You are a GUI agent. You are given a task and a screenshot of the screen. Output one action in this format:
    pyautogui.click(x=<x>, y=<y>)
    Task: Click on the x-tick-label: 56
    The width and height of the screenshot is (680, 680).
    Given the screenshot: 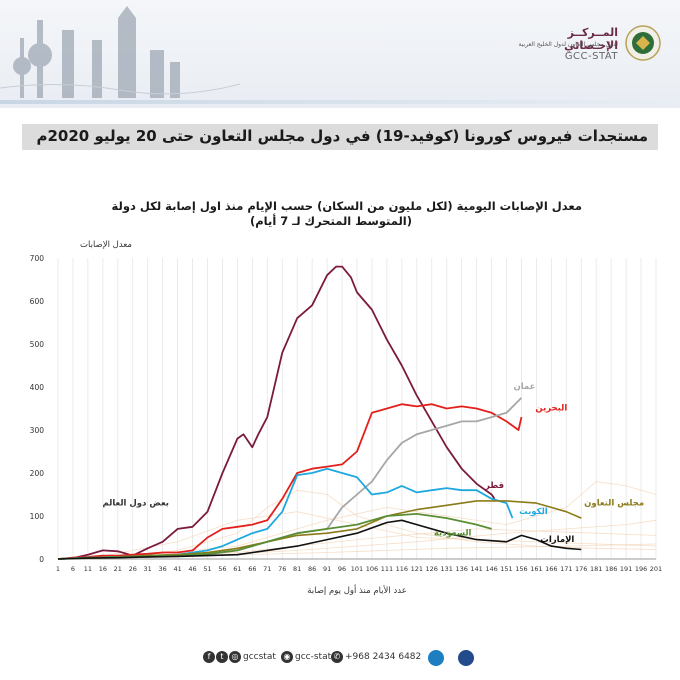 What is the action you would take?
    pyautogui.click(x=222, y=569)
    